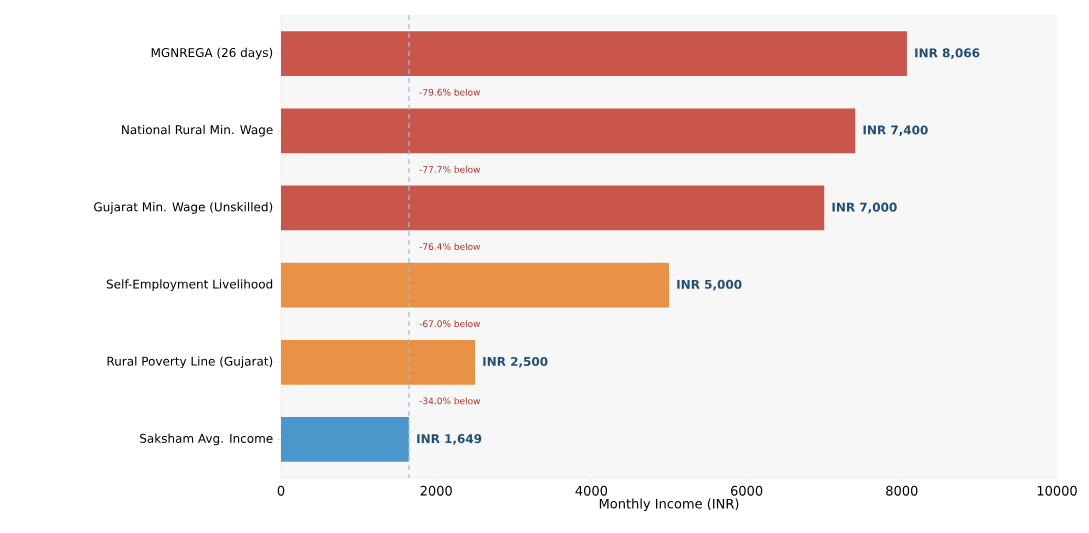  Describe the element at coordinates (449, 439) in the screenshot. I see `data-label: INR 1,649` at that location.